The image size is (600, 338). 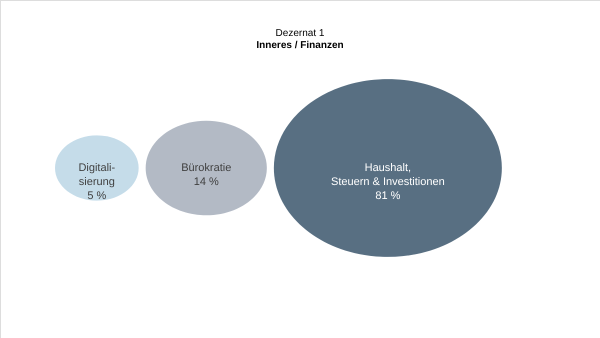 I want to click on category-label: Haushalt, Steuern & Investitionen, so click(x=387, y=175).